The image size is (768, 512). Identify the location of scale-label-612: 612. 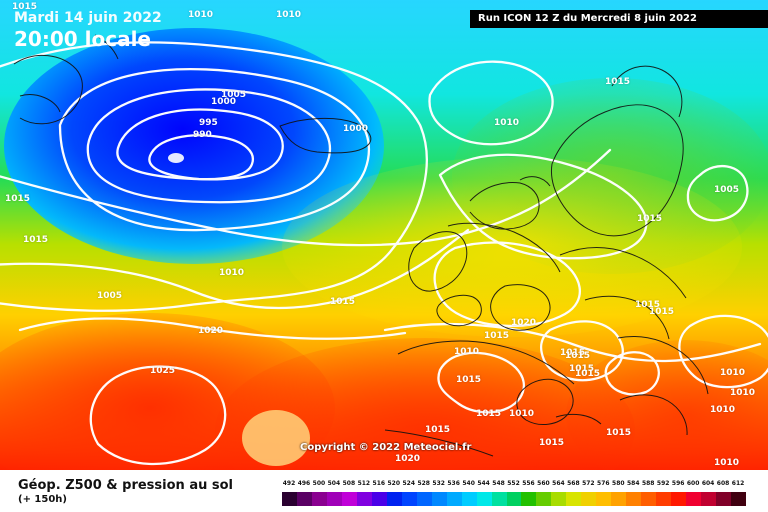
(738, 483).